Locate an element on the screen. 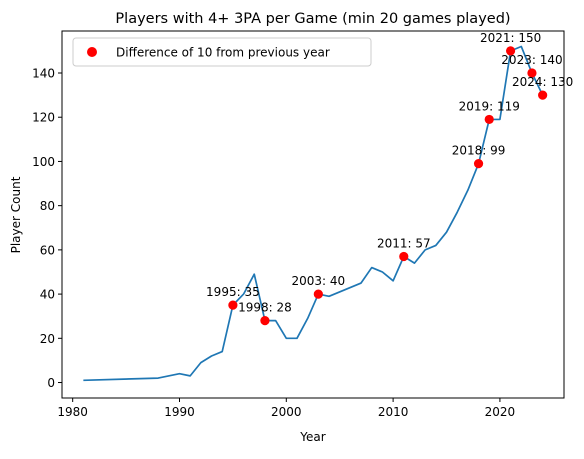 This screenshot has height=459, width=584. x-tick-label: 1980 is located at coordinates (72, 412).